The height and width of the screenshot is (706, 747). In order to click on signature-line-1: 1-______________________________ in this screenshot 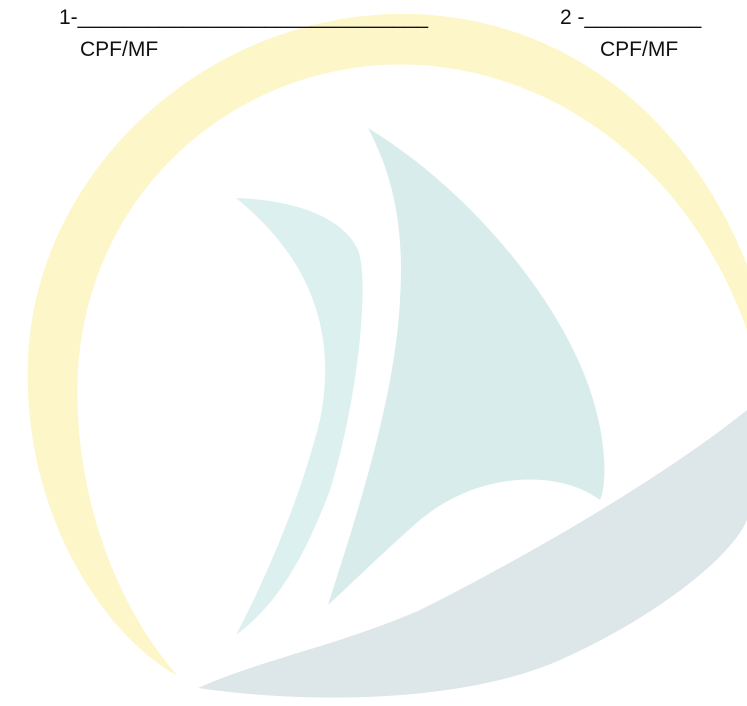, I will do `click(244, 17)`.